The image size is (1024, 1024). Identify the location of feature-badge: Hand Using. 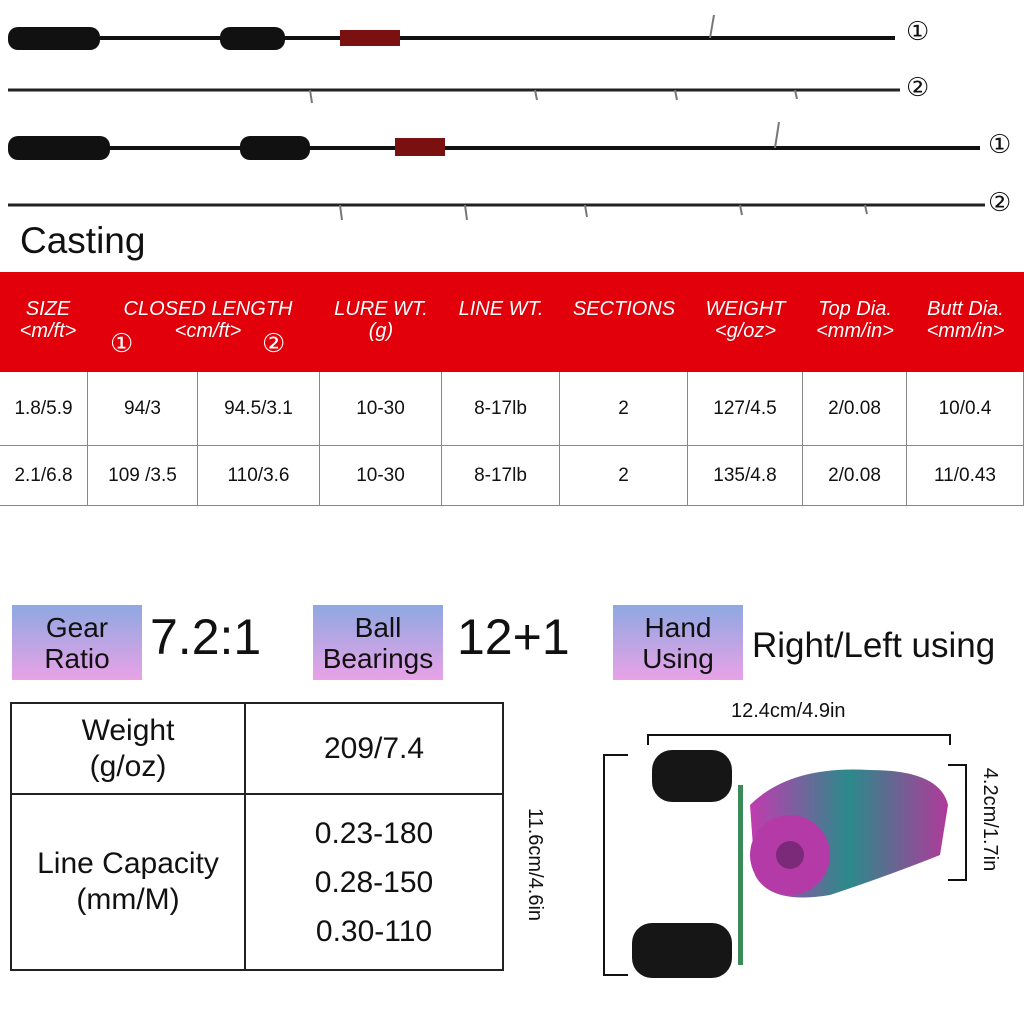
(678, 642).